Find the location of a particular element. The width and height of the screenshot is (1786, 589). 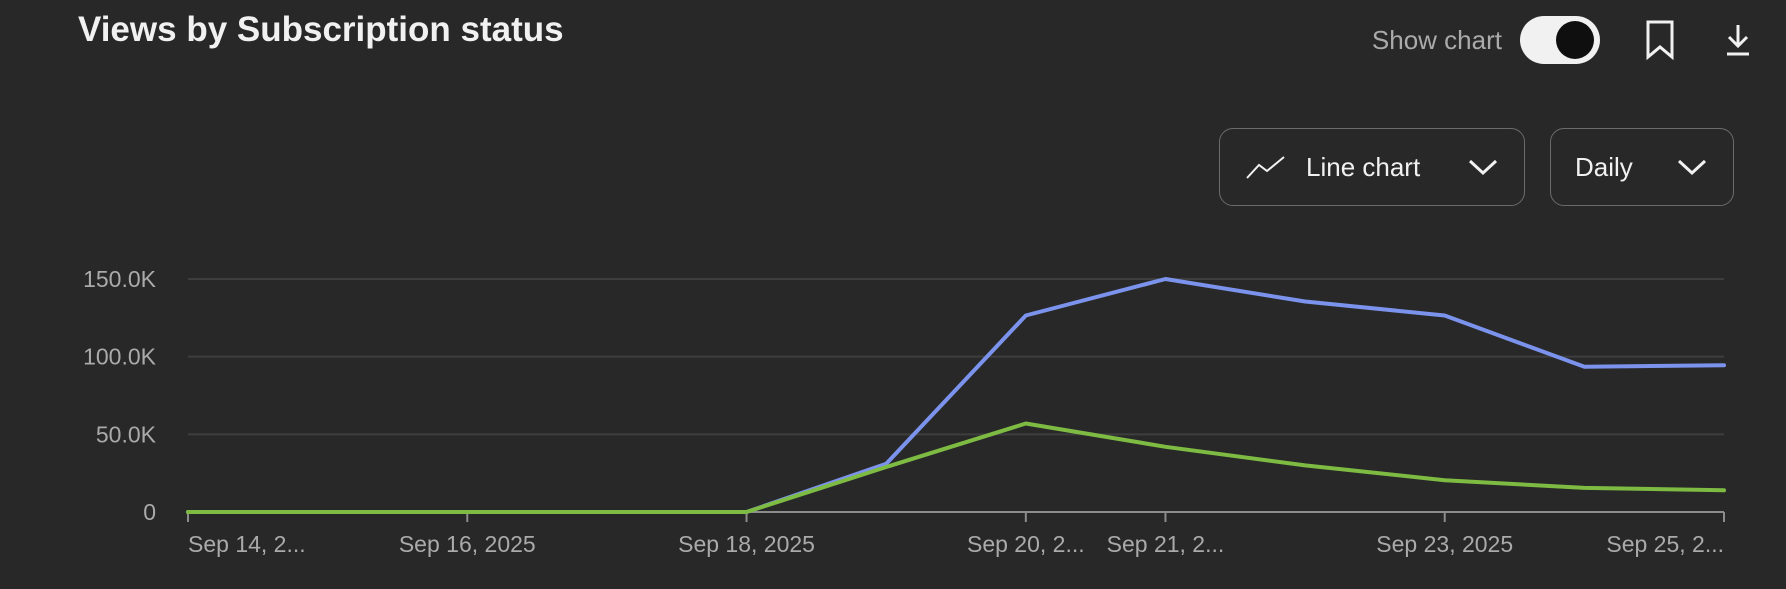

y-tick-label: 0 is located at coordinates (149, 512).